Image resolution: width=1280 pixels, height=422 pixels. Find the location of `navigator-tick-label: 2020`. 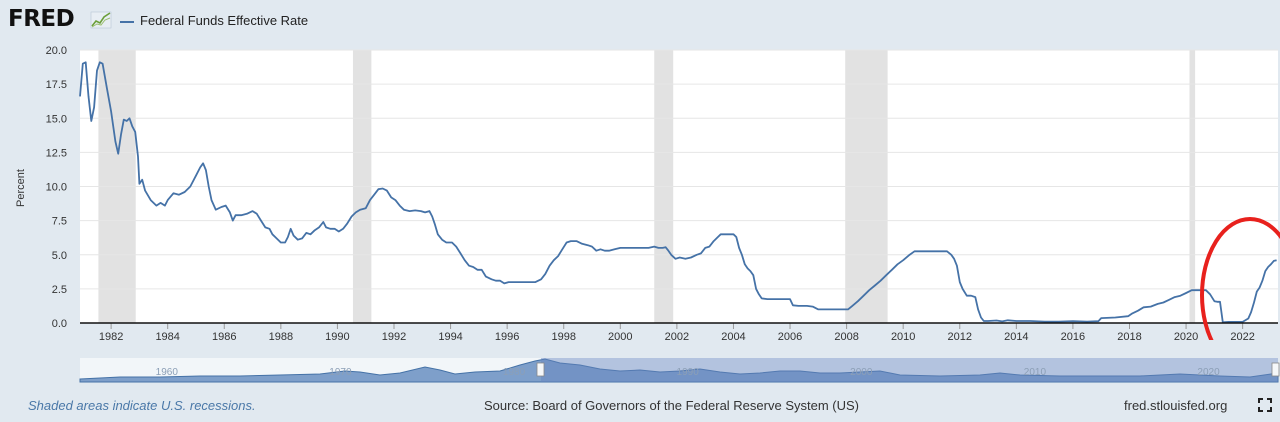

navigator-tick-label: 2020 is located at coordinates (1208, 372).